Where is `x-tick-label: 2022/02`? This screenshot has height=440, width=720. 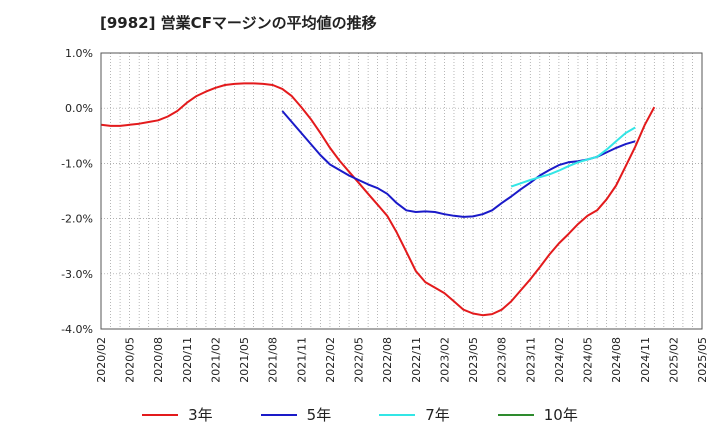 x-tick-label: 2022/02 is located at coordinates (330, 360).